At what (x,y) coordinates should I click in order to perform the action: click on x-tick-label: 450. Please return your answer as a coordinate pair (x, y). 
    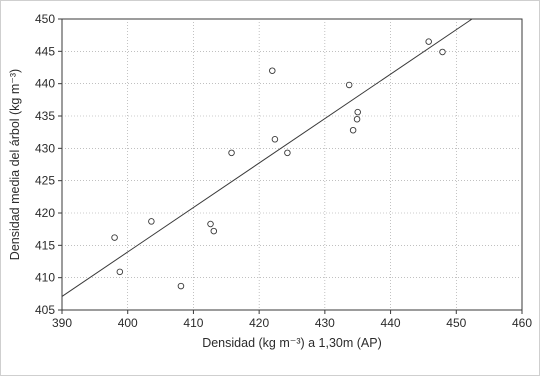
    Looking at the image, I should click on (456, 323).